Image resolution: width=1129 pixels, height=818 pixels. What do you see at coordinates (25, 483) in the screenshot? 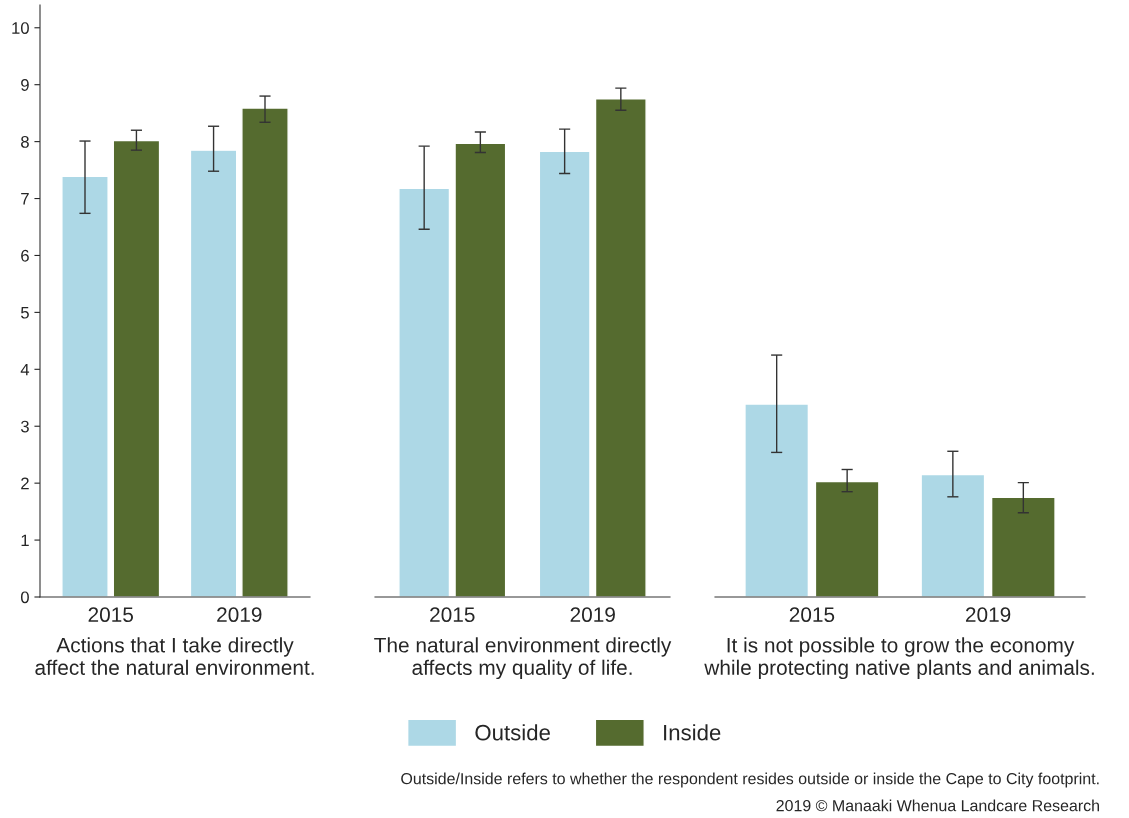
I see `y-tick-label: 2` at bounding box center [25, 483].